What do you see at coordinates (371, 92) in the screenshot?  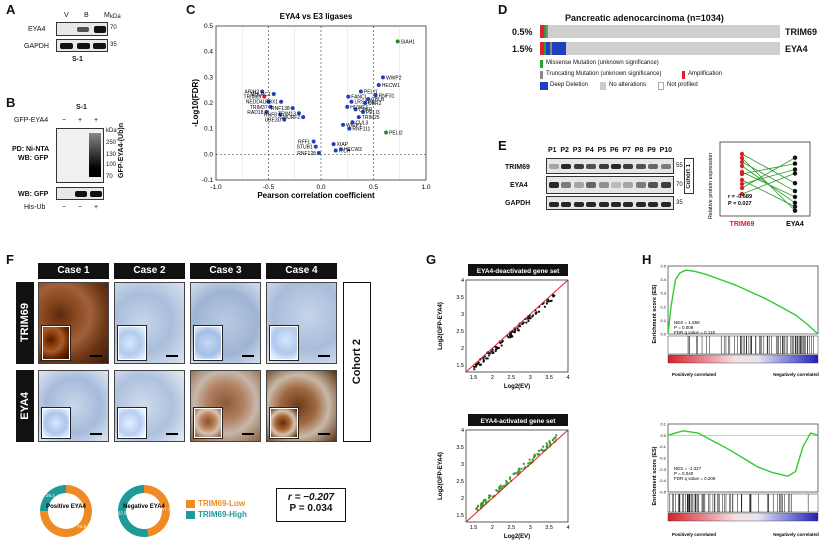 I see `point-label-peli1: PELI1` at bounding box center [371, 92].